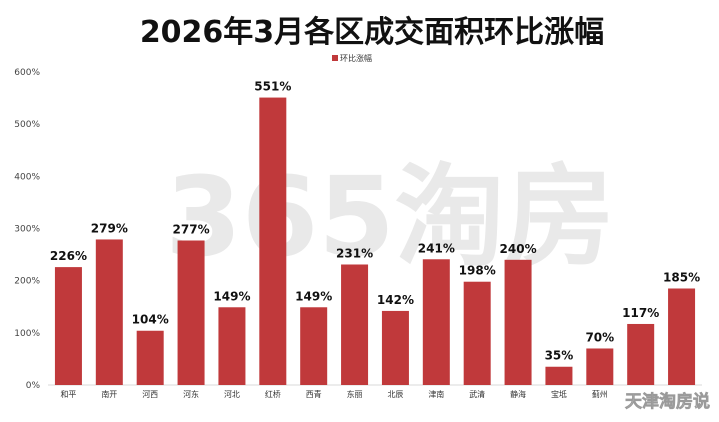  What do you see at coordinates (559, 394) in the screenshot?
I see `x-tick-label: 宝坻` at bounding box center [559, 394].